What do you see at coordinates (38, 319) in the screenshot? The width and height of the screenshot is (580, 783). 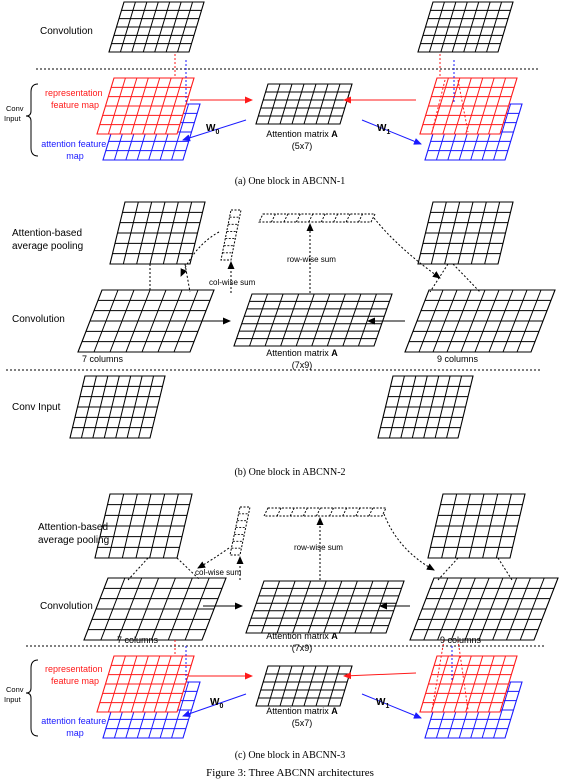 I see `panel-b-convolution-label: Convolution` at bounding box center [38, 319].